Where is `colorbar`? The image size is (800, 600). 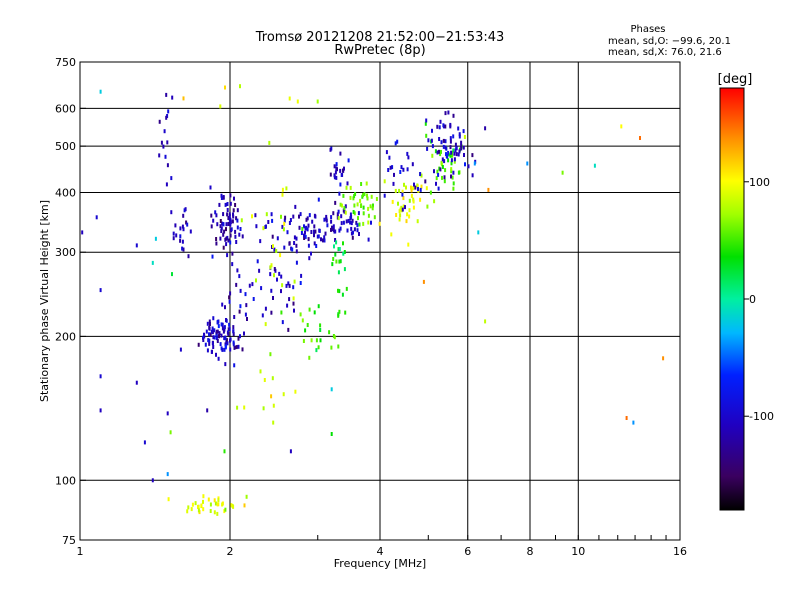
colorbar is located at coordinates (732, 299).